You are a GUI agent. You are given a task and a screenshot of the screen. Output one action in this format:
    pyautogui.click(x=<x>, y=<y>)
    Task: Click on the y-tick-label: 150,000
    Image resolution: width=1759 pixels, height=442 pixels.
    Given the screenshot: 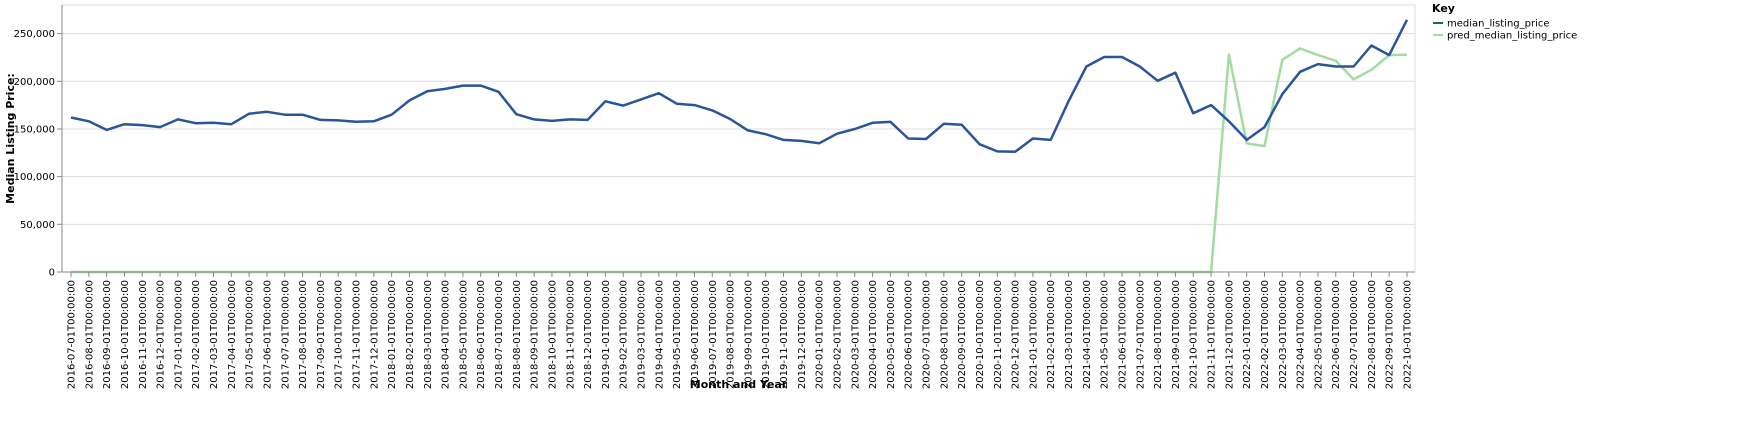 What is the action you would take?
    pyautogui.click(x=34, y=129)
    